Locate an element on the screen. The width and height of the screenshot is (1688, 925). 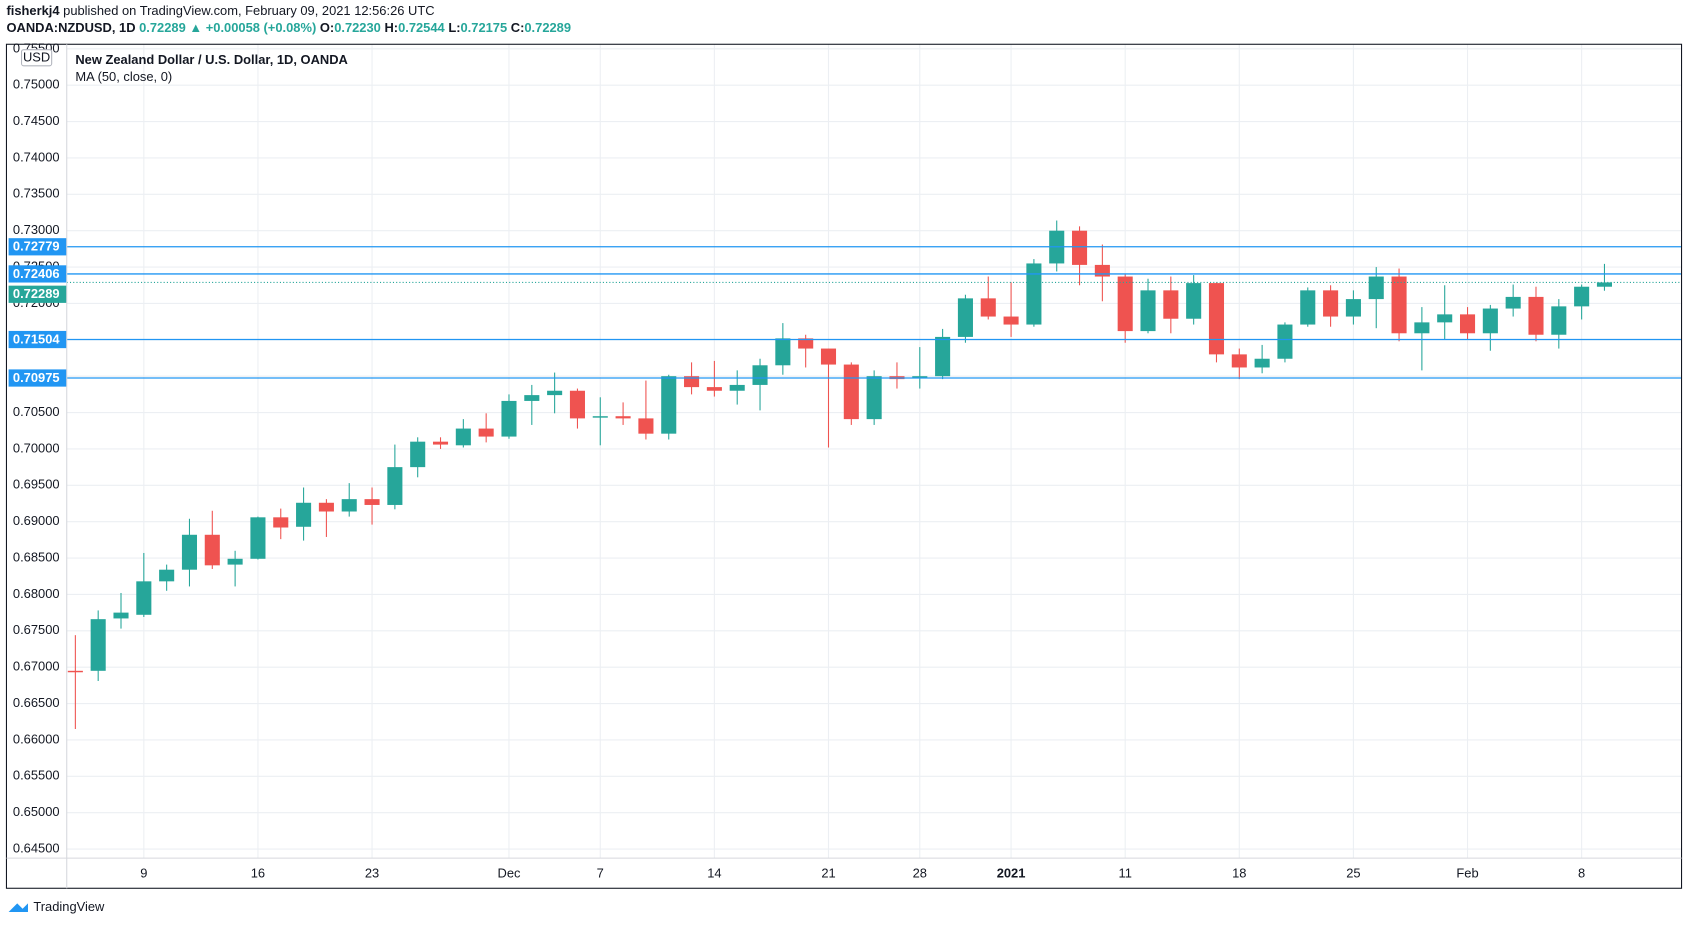
y-tick-label: 0.68500 is located at coordinates (36, 556).